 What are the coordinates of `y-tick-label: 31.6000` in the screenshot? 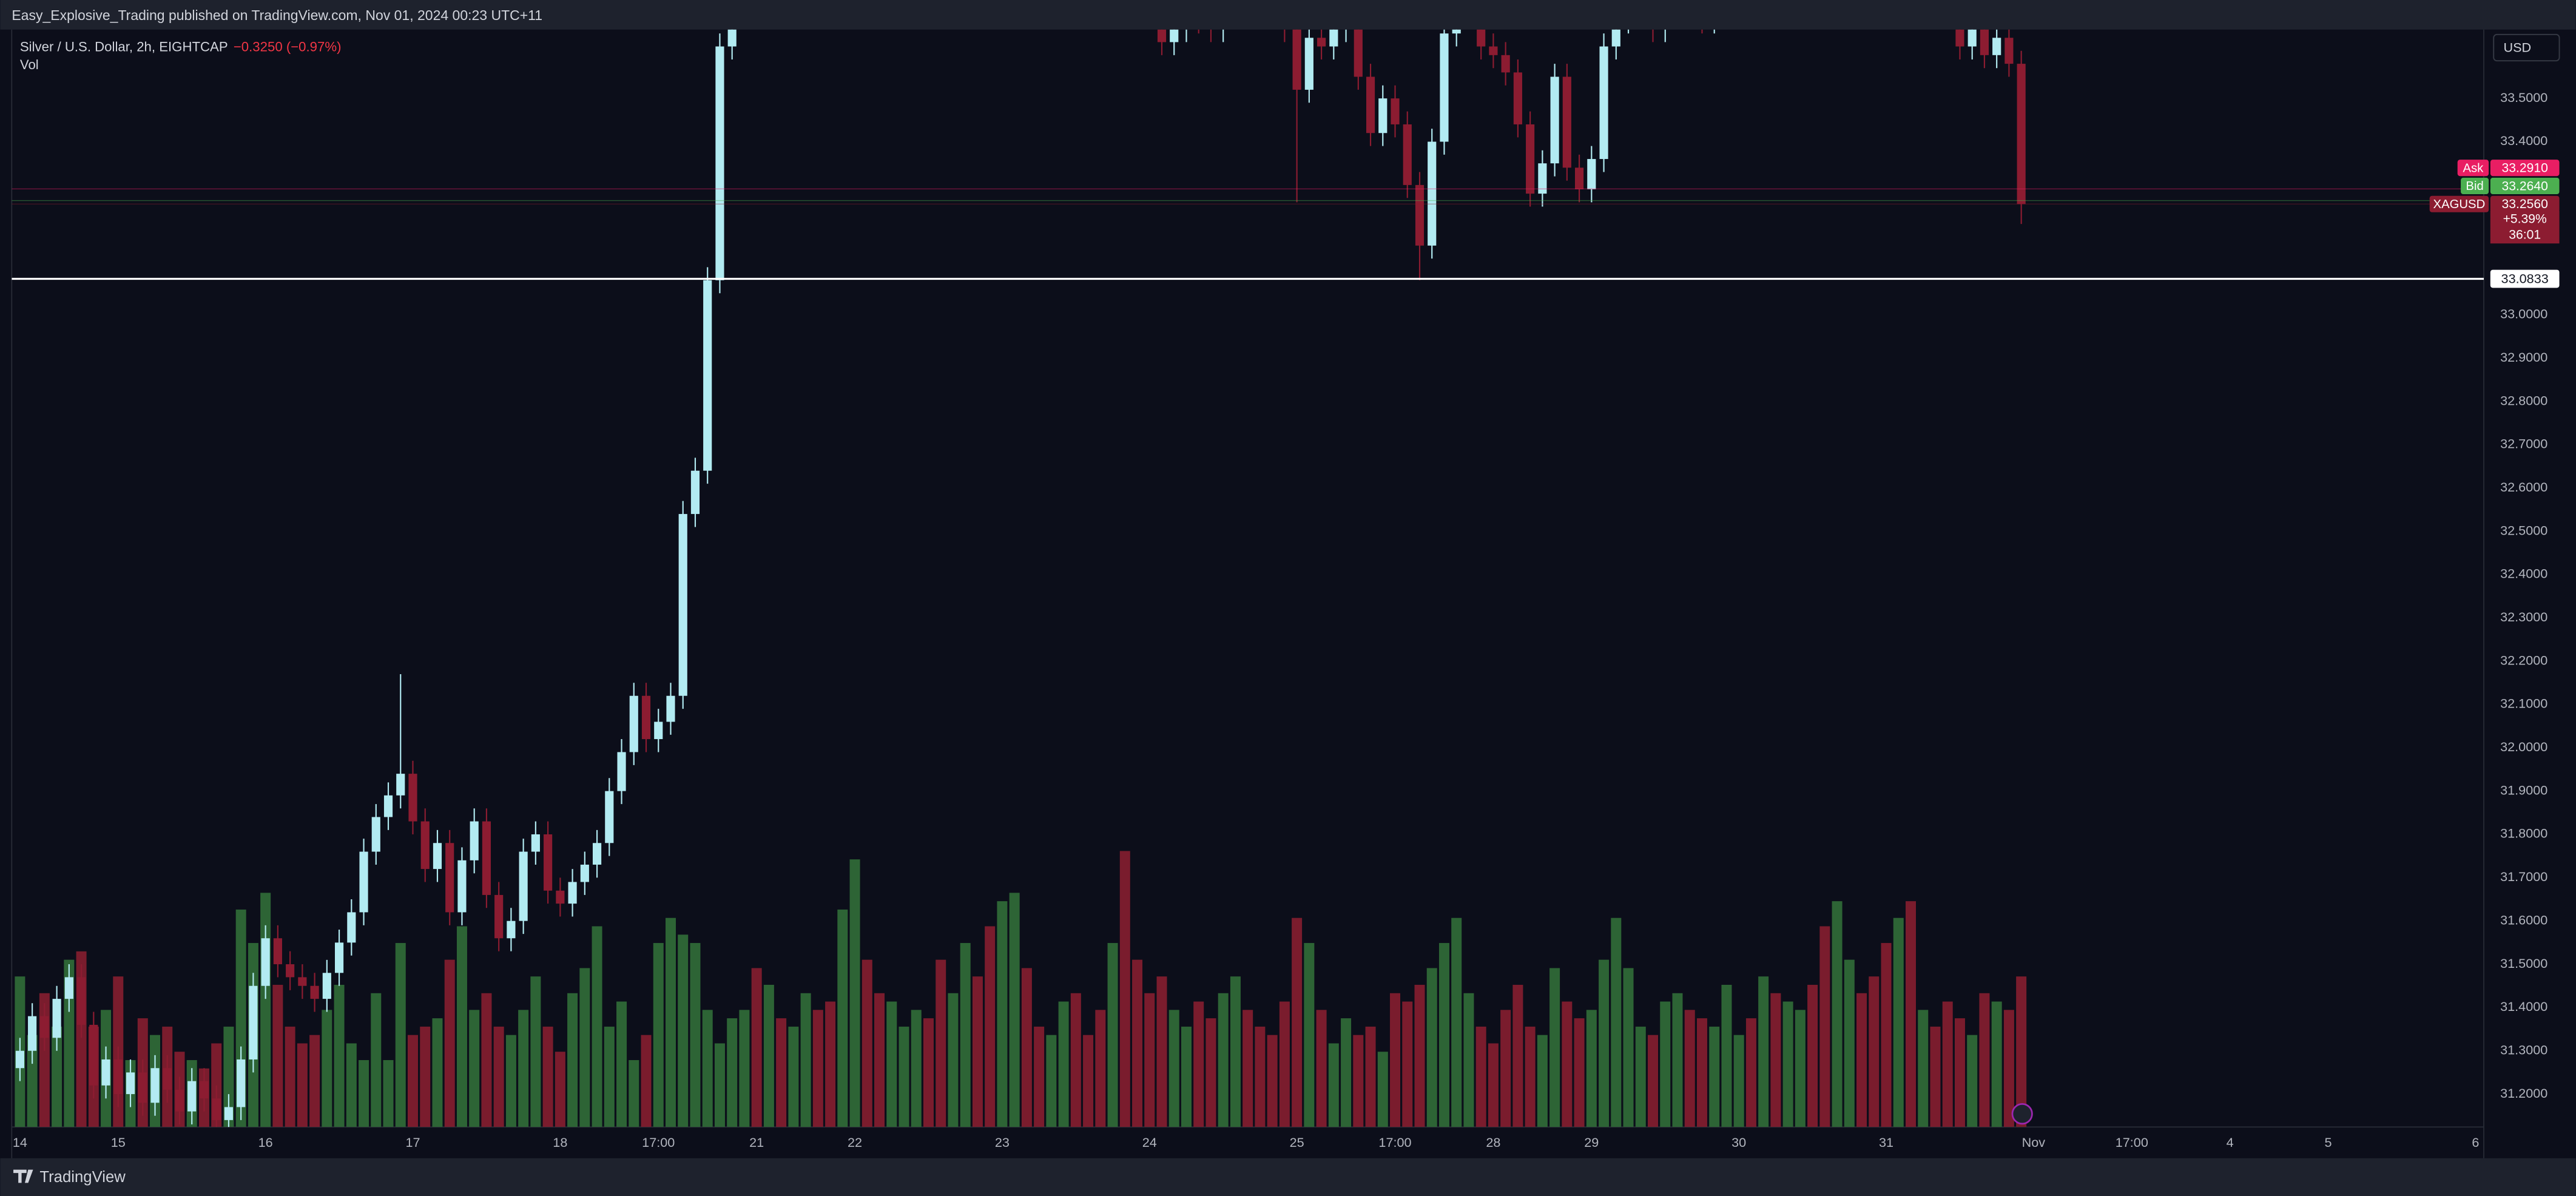 It's located at (2524, 919).